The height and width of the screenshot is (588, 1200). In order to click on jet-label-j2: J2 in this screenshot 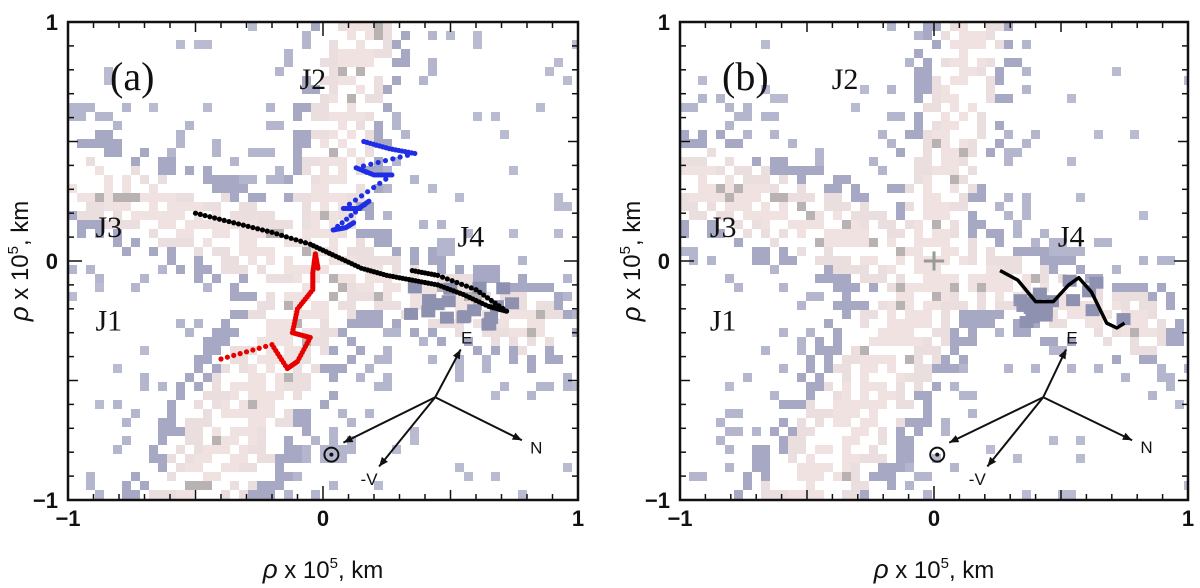, I will do `click(845, 79)`.